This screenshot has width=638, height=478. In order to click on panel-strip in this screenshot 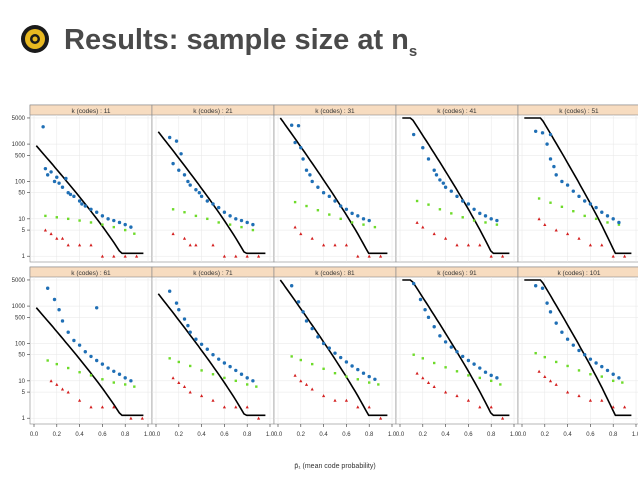, I will do `click(577, 272)`.